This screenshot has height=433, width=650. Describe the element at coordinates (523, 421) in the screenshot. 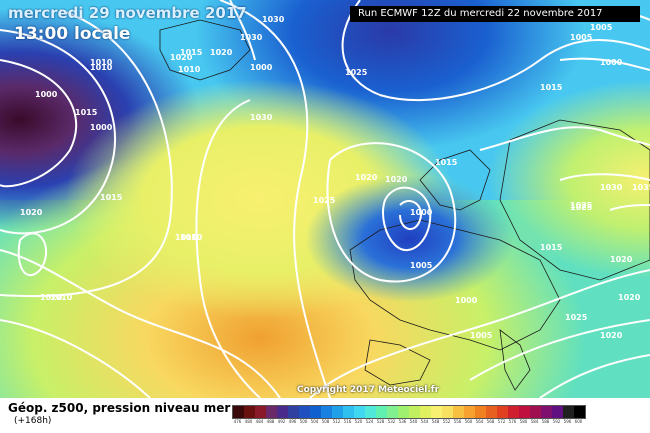

I see `scale-label: 580` at that location.